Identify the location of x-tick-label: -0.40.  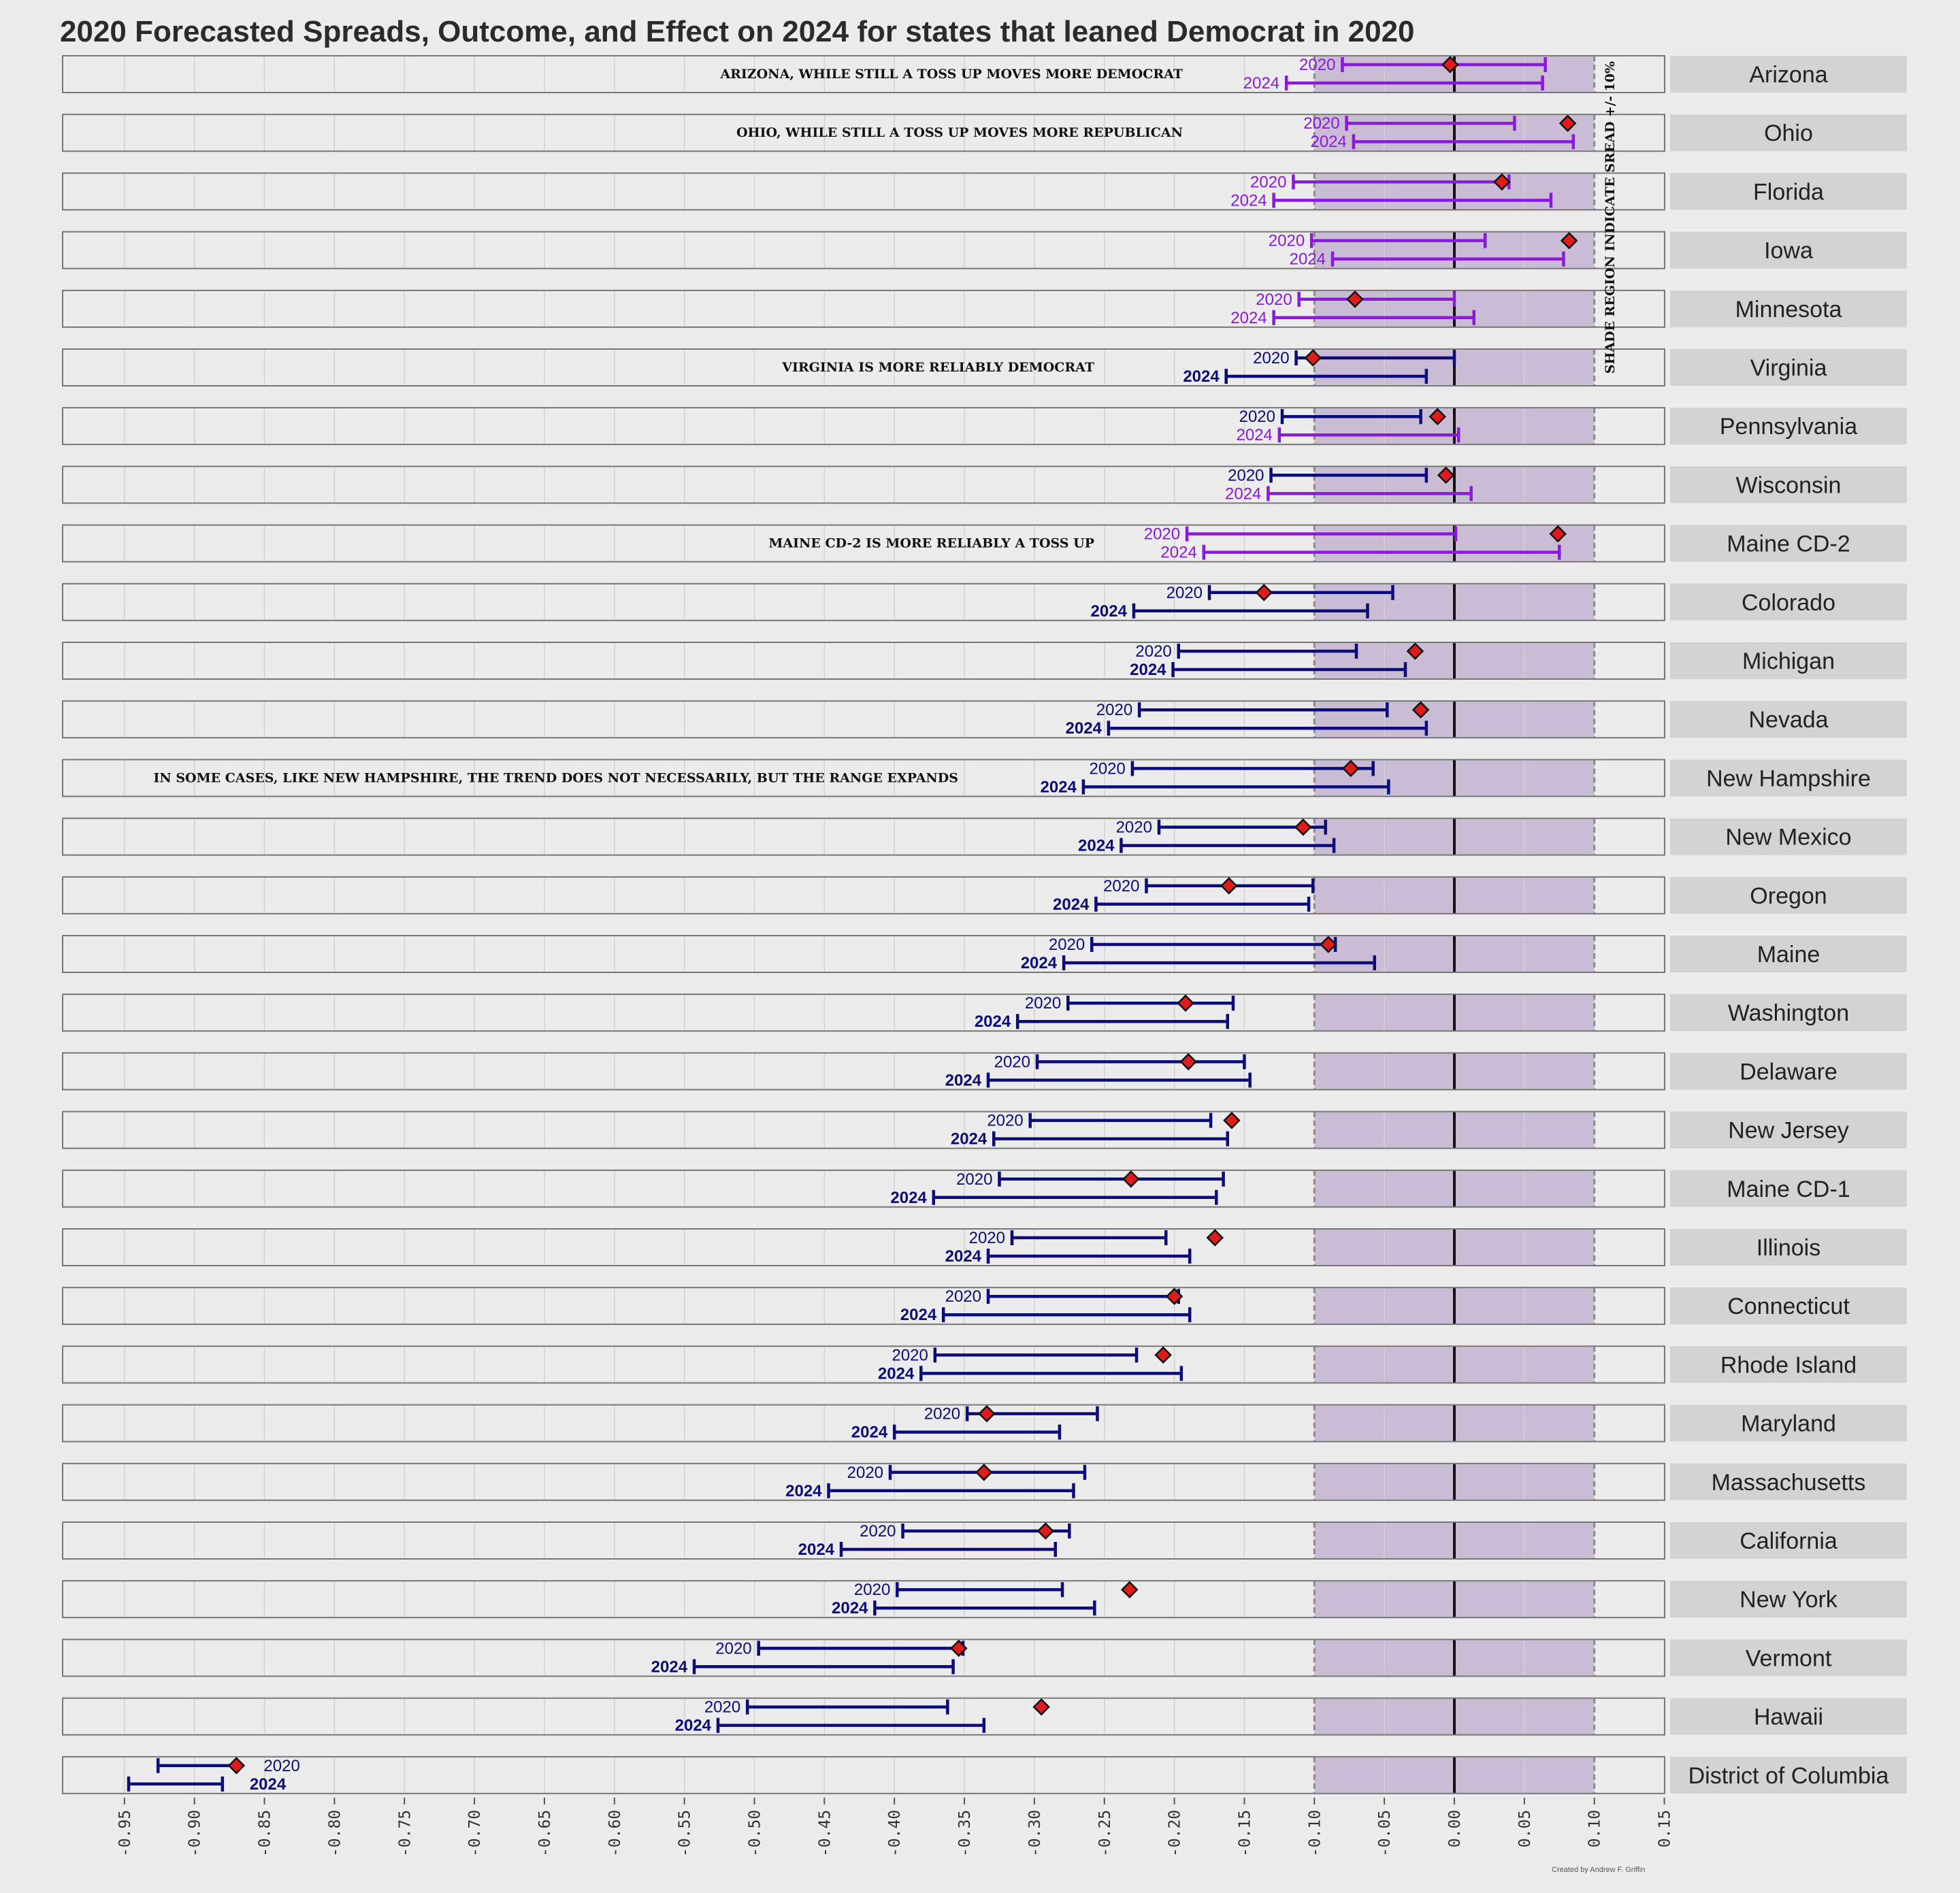
(895, 1833).